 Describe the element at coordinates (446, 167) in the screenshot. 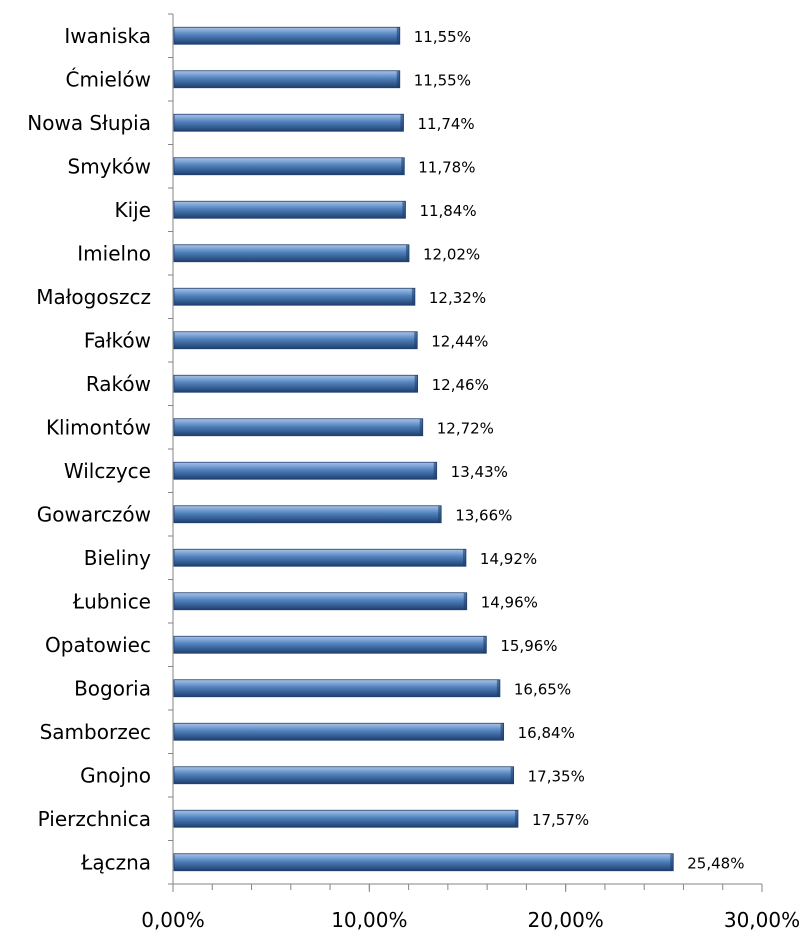

I see `value-label-3: 11,78%` at that location.